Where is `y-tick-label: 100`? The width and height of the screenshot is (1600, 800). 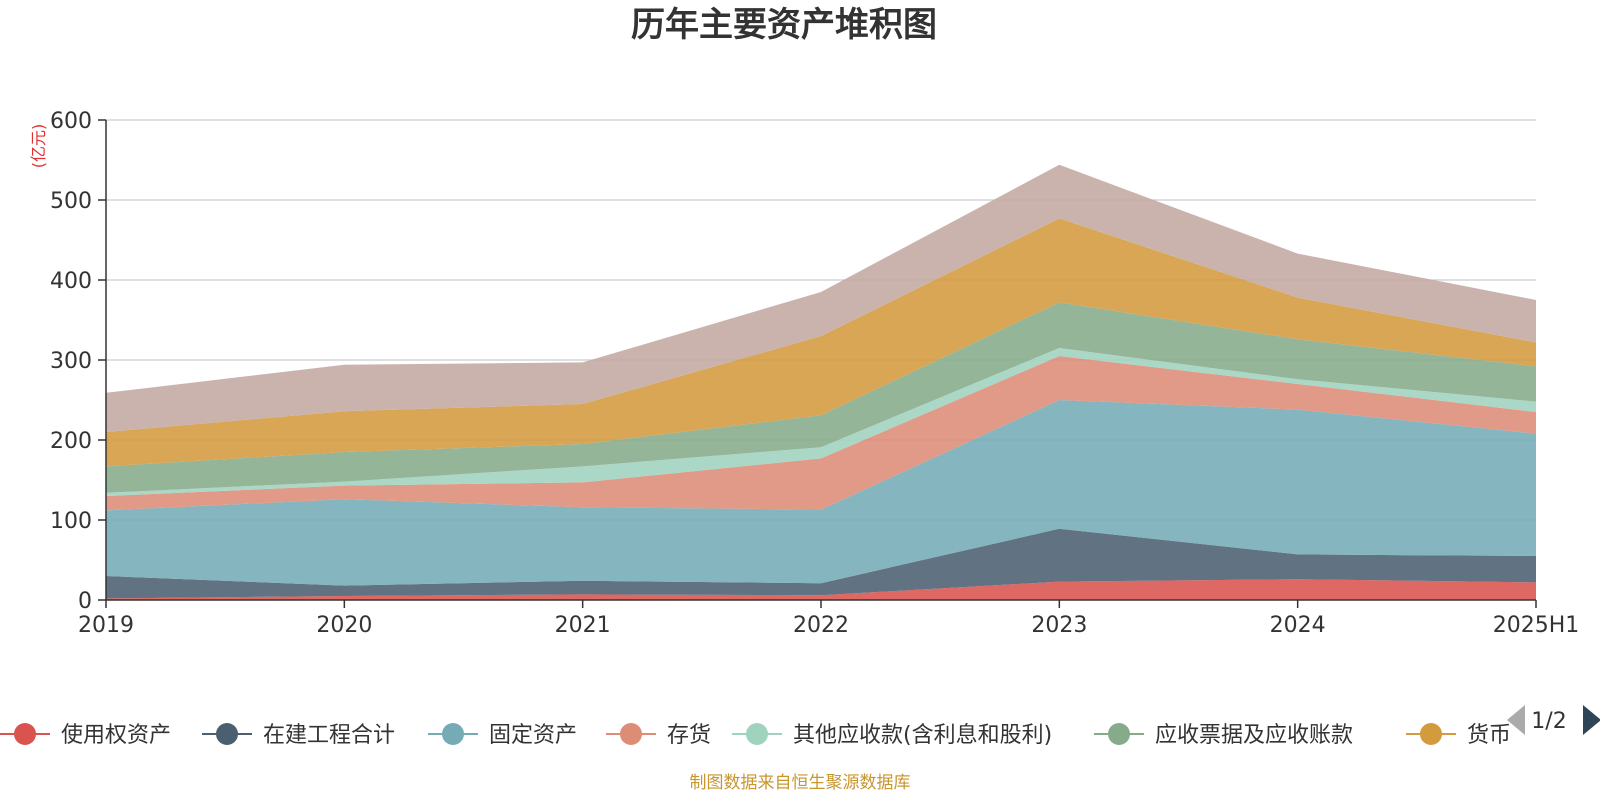 y-tick-label: 100 is located at coordinates (71, 521).